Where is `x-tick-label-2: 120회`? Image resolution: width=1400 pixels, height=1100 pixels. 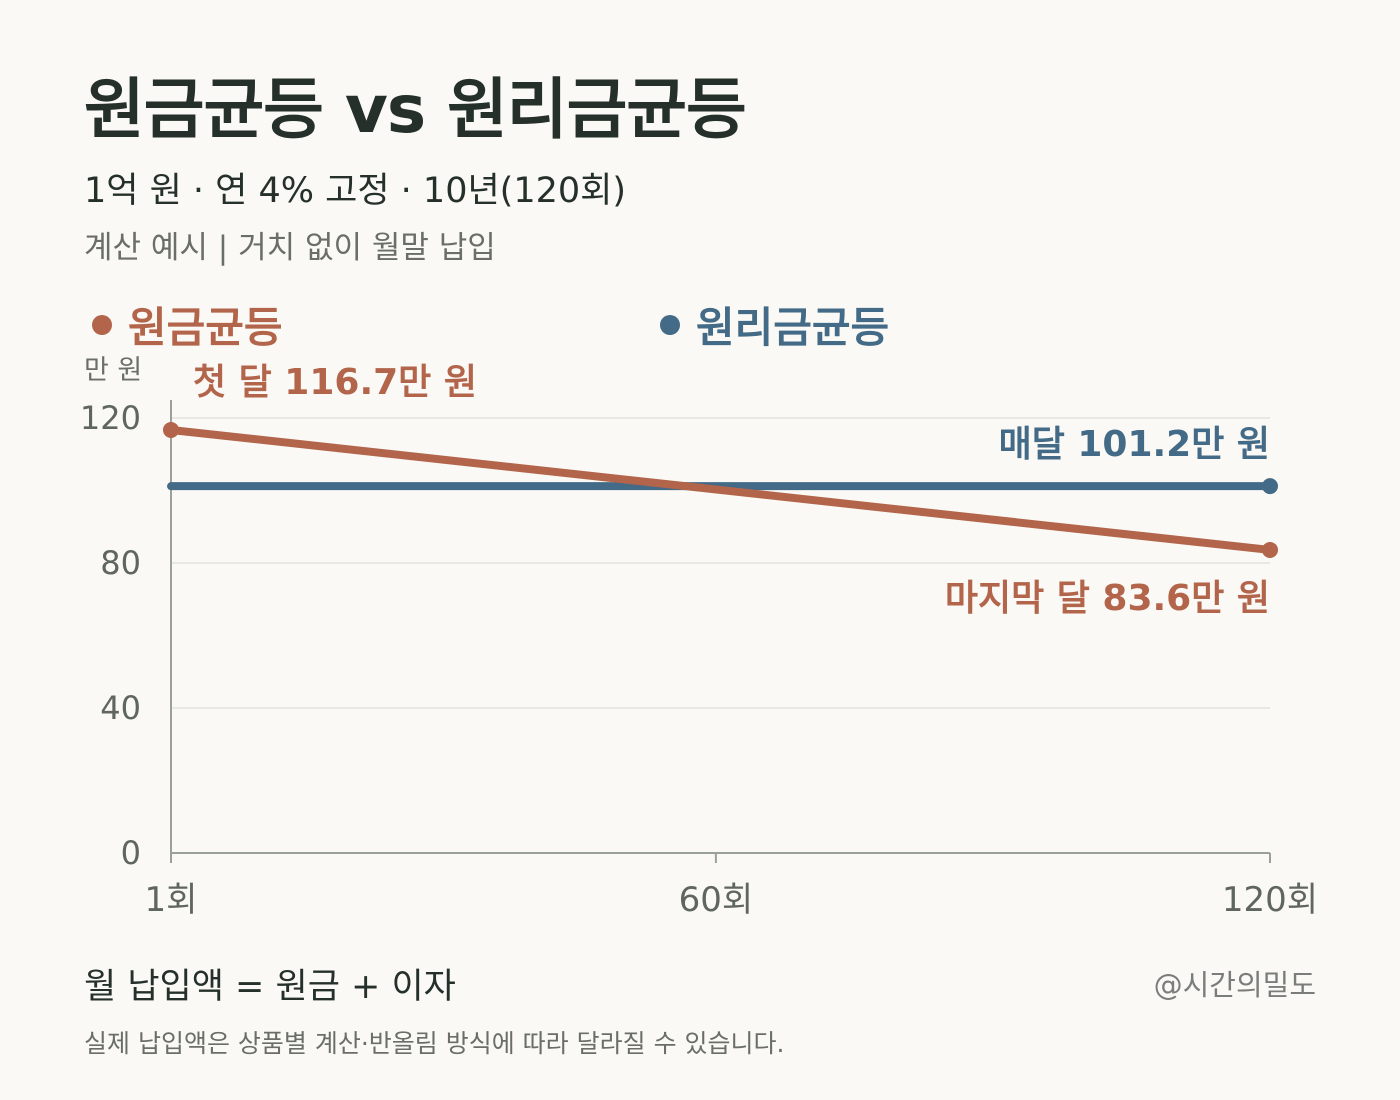
x-tick-label-2: 120회 is located at coordinates (1270, 900).